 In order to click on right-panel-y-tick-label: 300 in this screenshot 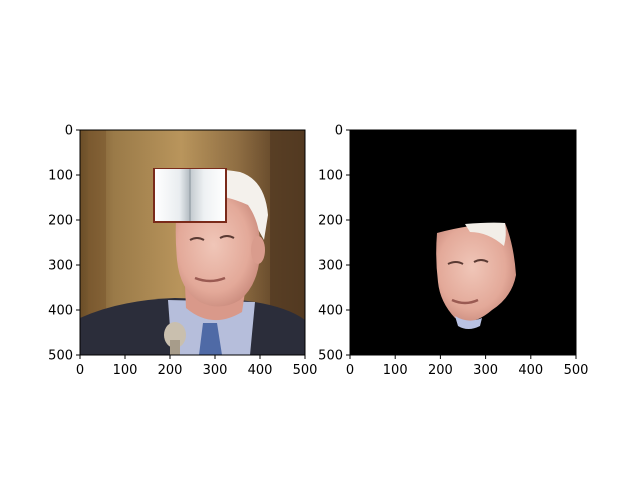, I will do `click(330, 266)`.